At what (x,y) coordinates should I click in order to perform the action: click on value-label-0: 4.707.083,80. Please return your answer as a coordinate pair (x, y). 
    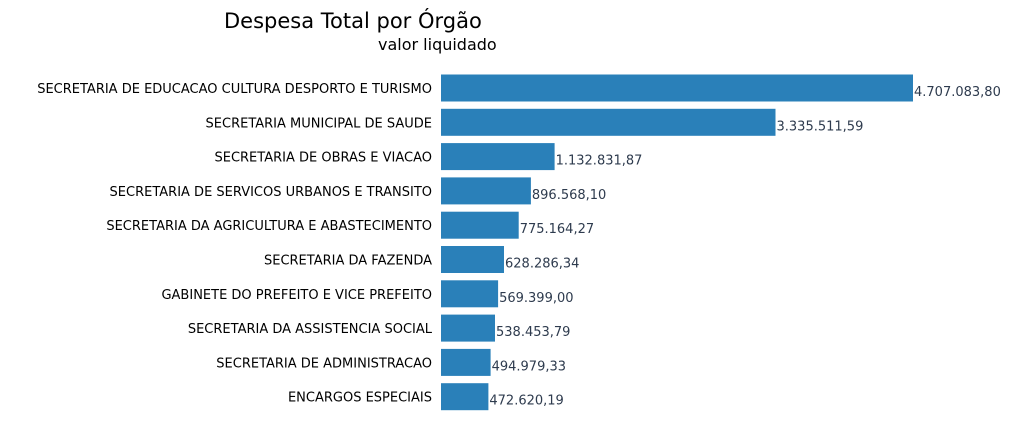
    Looking at the image, I should click on (957, 92).